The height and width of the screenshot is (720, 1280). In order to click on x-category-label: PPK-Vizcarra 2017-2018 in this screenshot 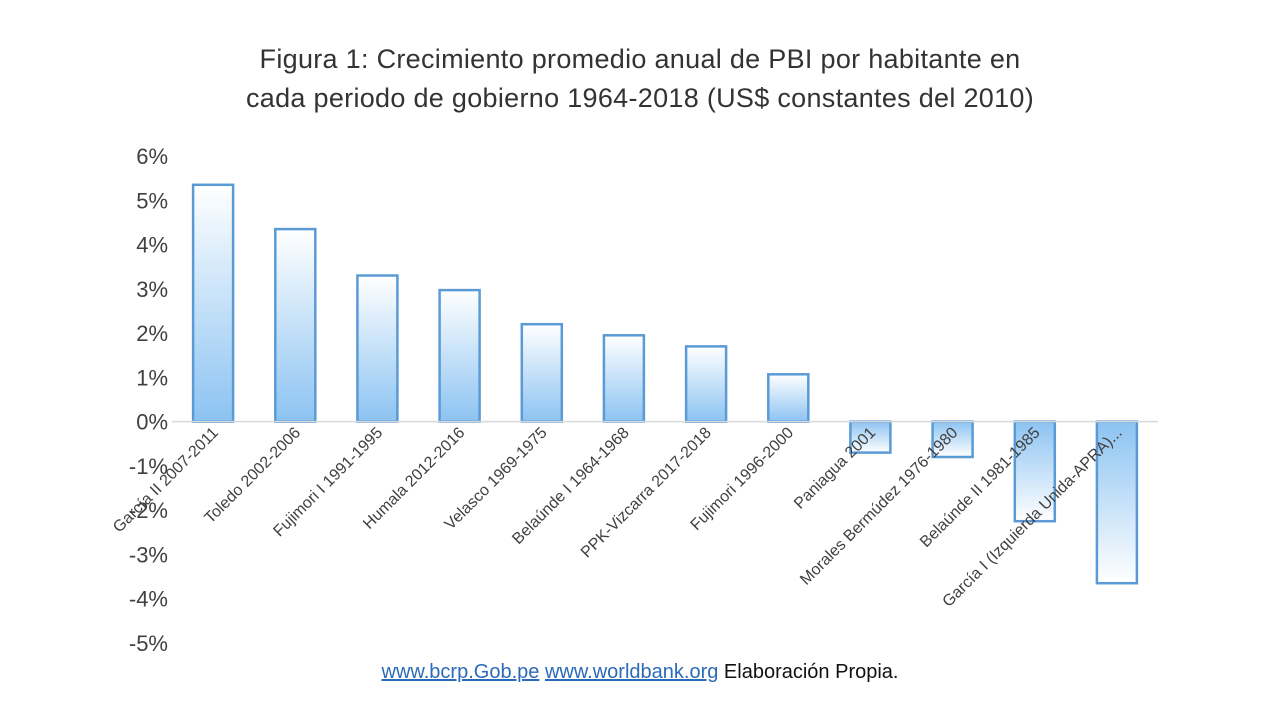, I will do `click(646, 492)`.